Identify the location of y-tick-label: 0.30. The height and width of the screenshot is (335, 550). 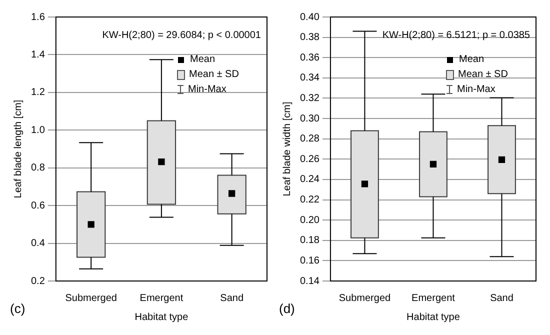
(310, 118).